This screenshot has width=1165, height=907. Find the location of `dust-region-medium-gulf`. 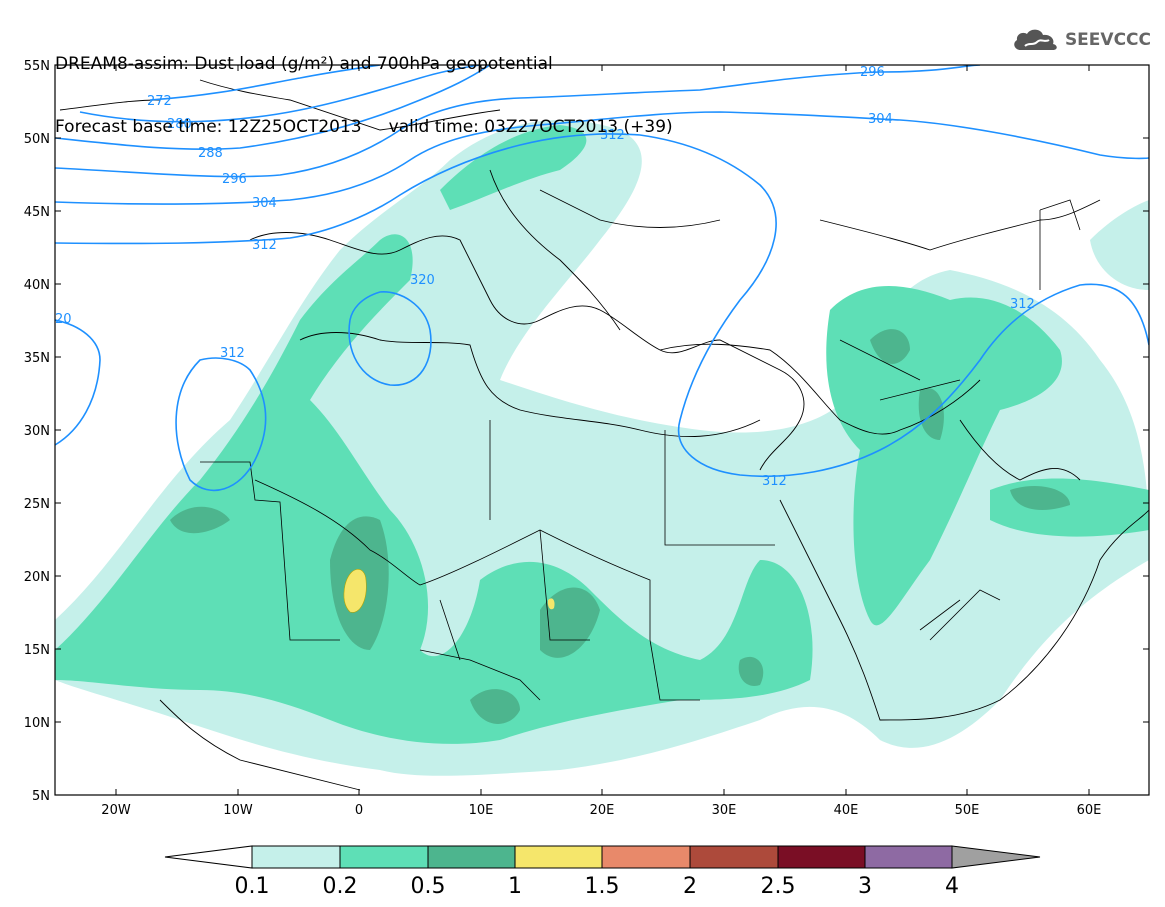

dust-region-medium-gulf is located at coordinates (1069, 507).